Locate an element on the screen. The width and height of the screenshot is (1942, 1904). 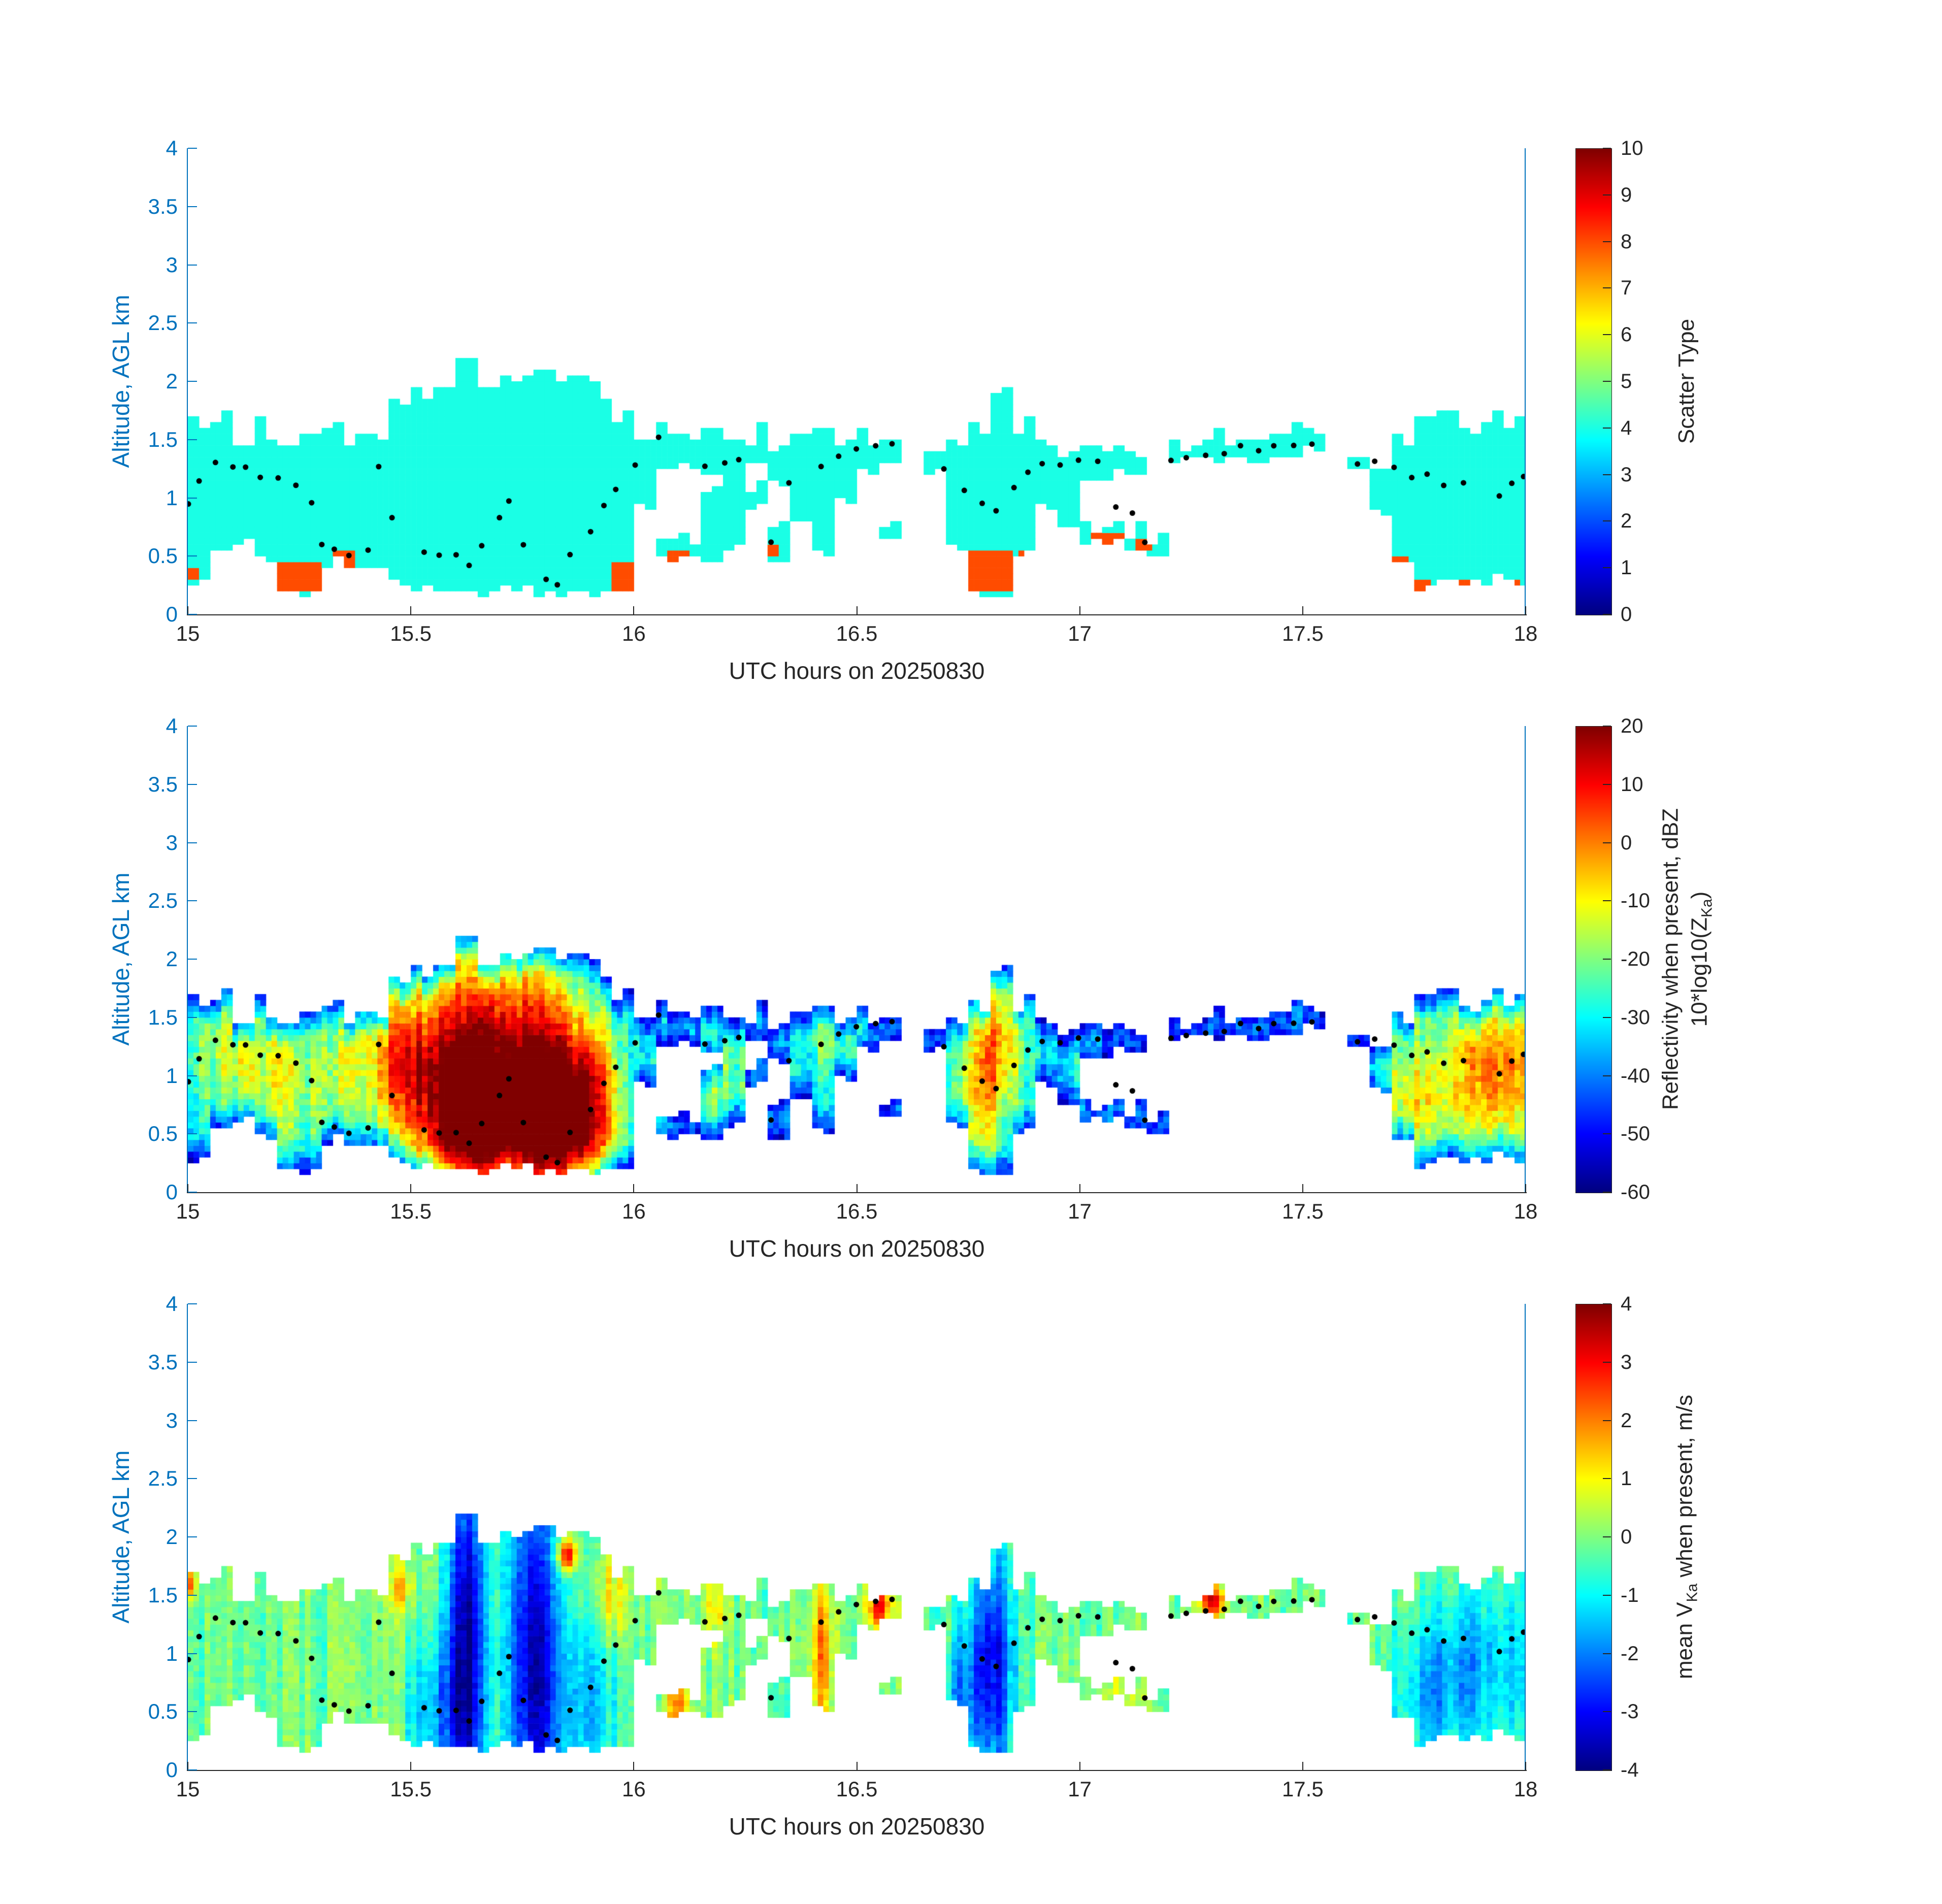
colorbar-tick-label: -3 is located at coordinates (1630, 1712).